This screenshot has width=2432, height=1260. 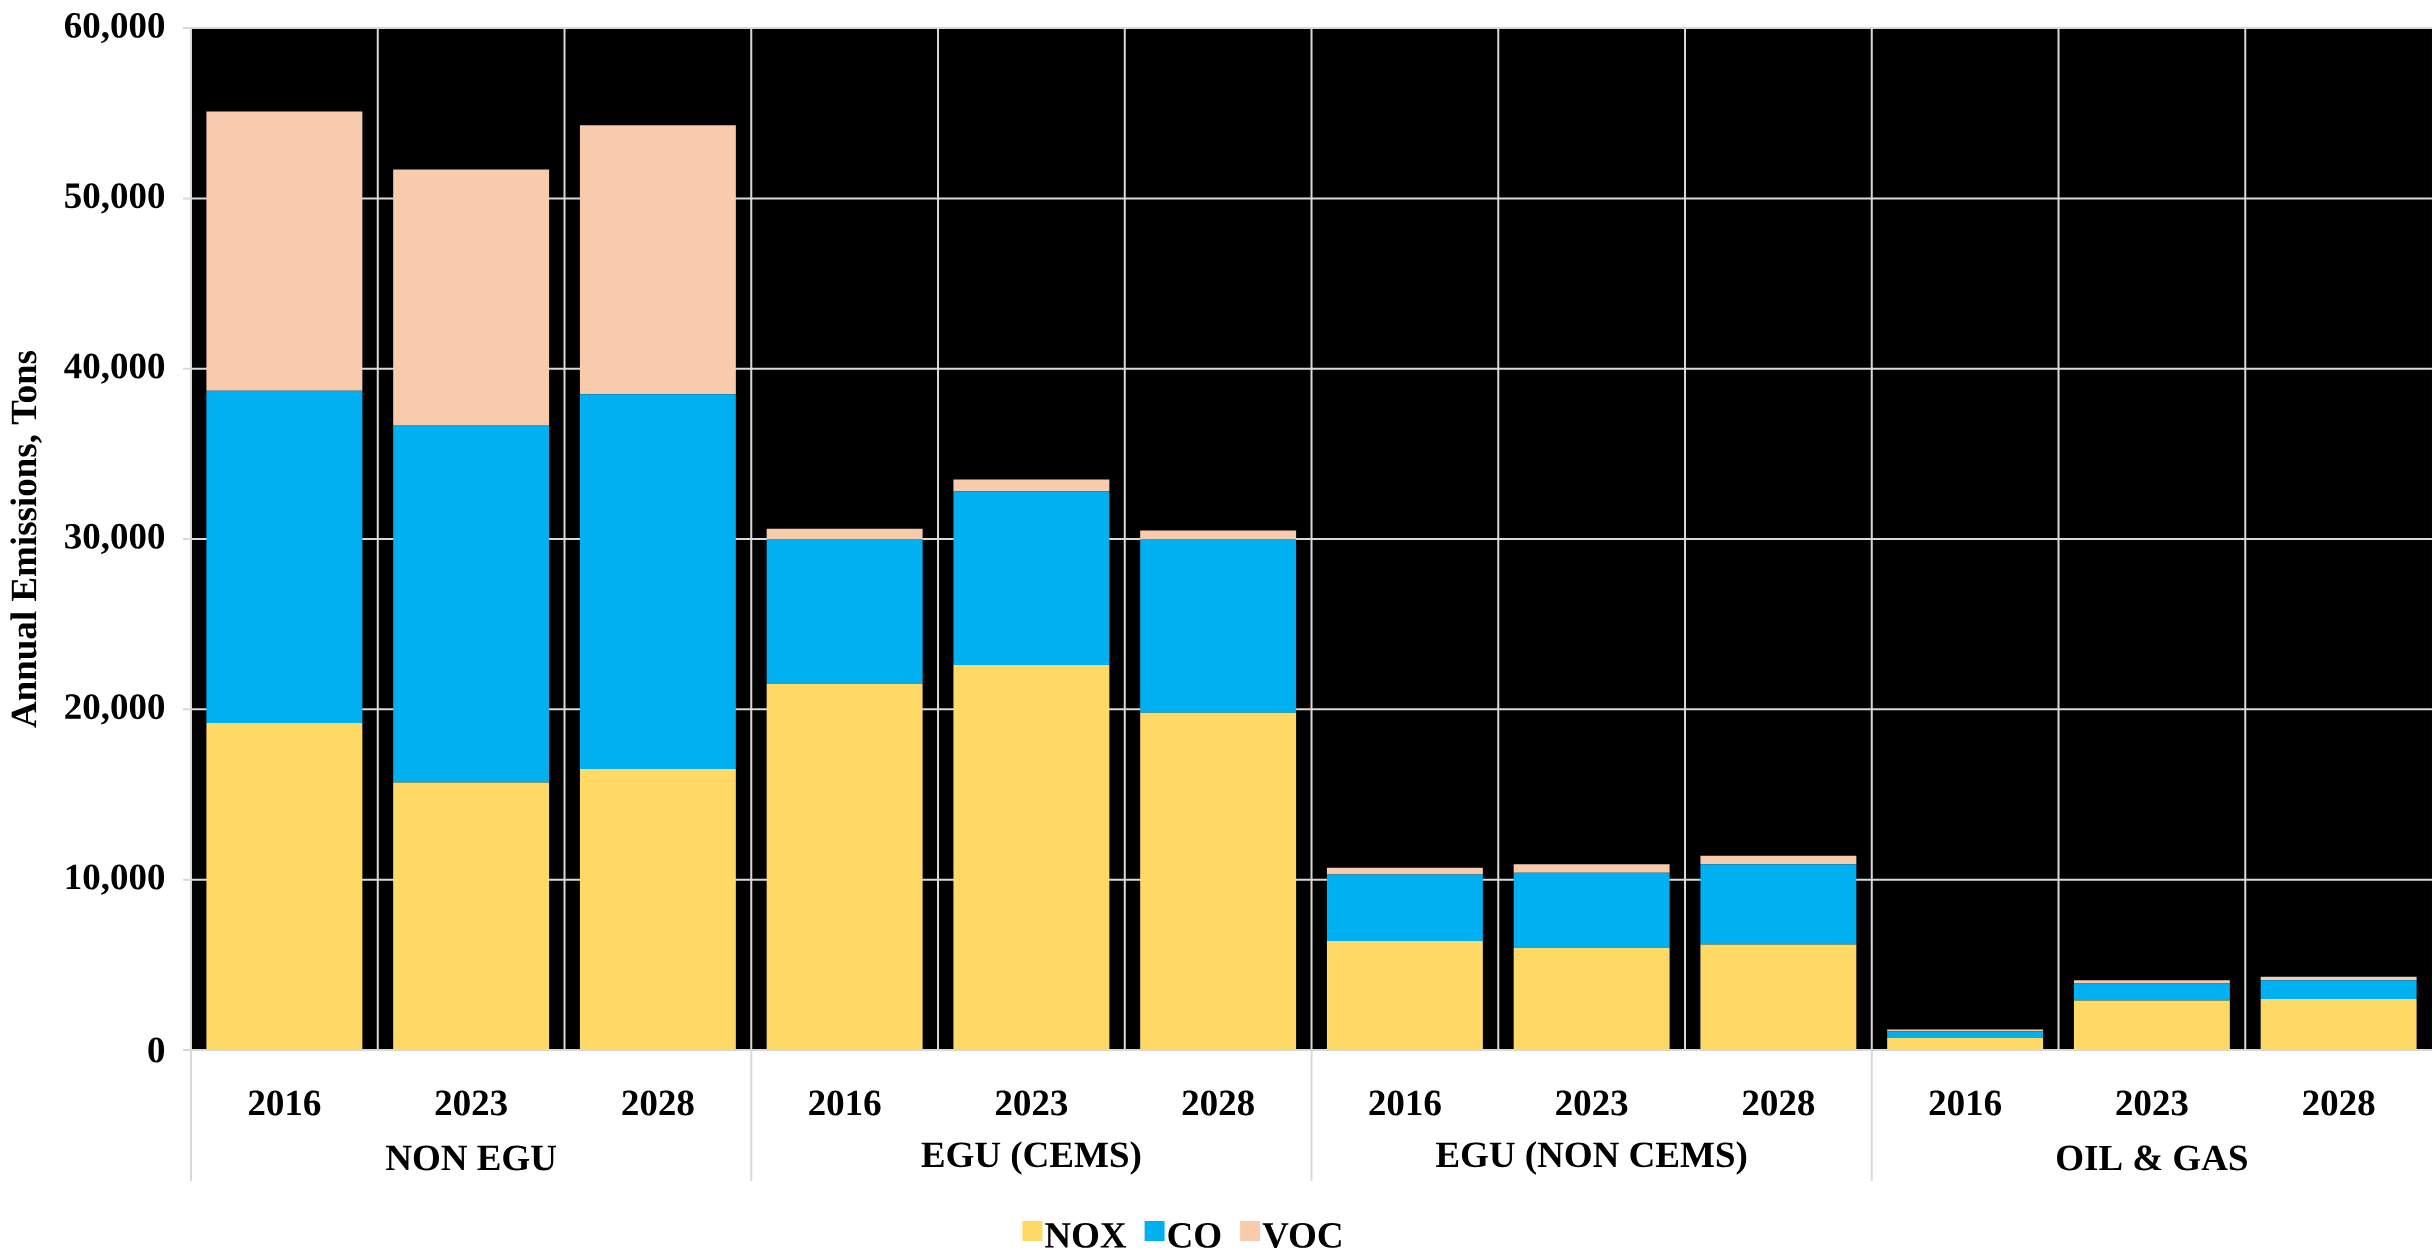 What do you see at coordinates (1086, 1235) in the screenshot?
I see `legend-label: NOX` at bounding box center [1086, 1235].